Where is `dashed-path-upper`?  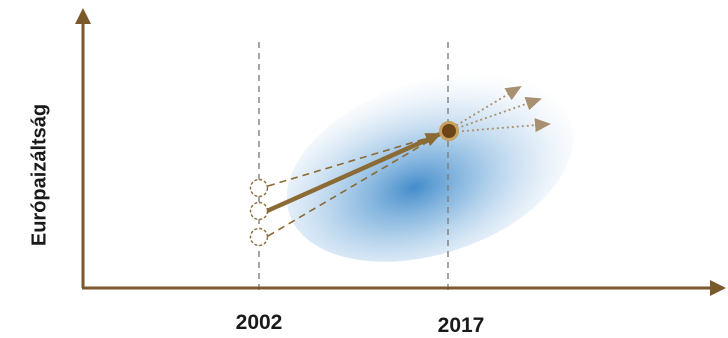
dashed-path-upper is located at coordinates (354, 160).